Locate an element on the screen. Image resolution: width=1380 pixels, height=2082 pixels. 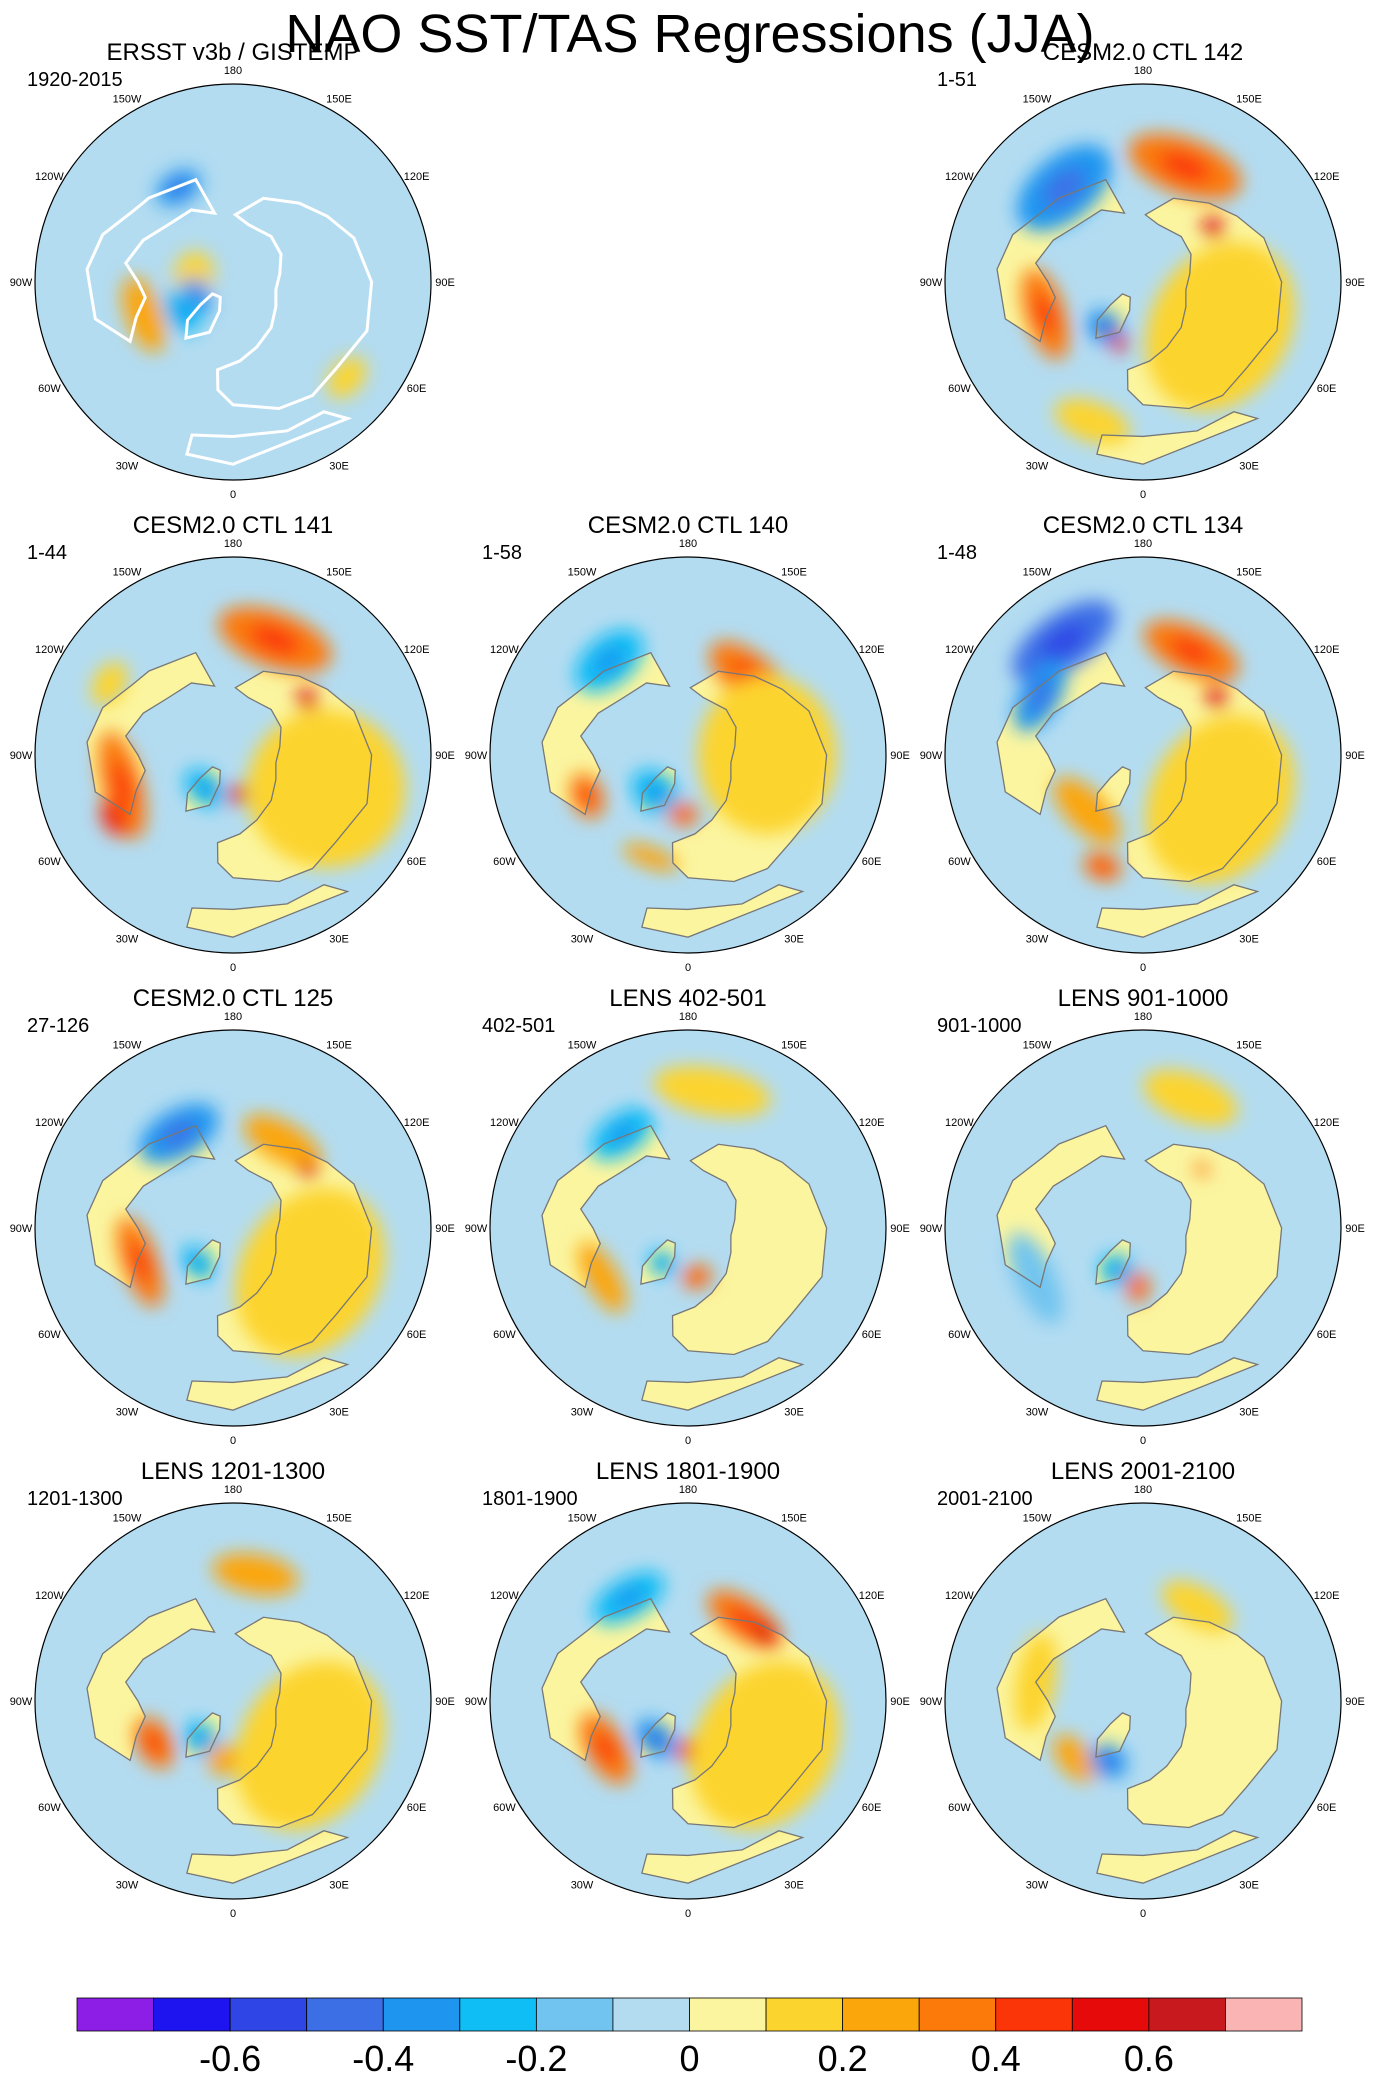
panel-period: 1201-1300 is located at coordinates (75, 1499).